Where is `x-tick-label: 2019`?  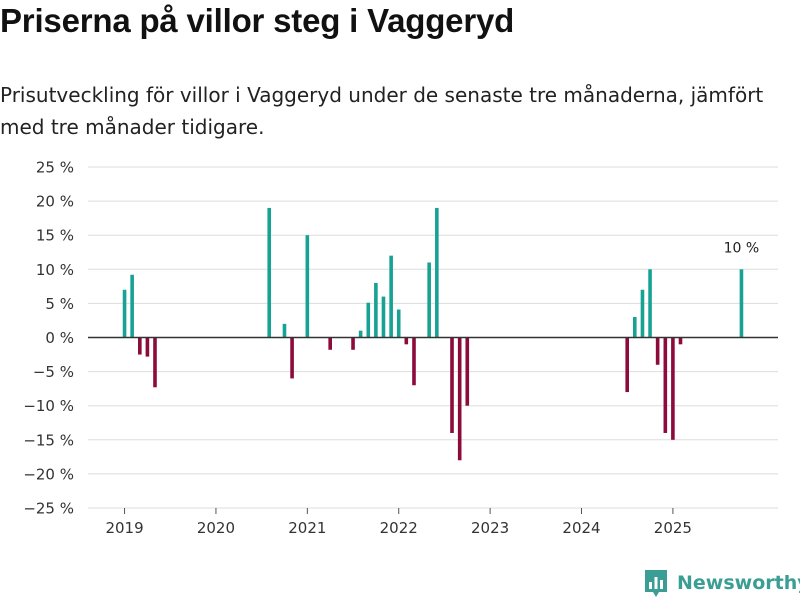 x-tick-label: 2019 is located at coordinates (124, 528).